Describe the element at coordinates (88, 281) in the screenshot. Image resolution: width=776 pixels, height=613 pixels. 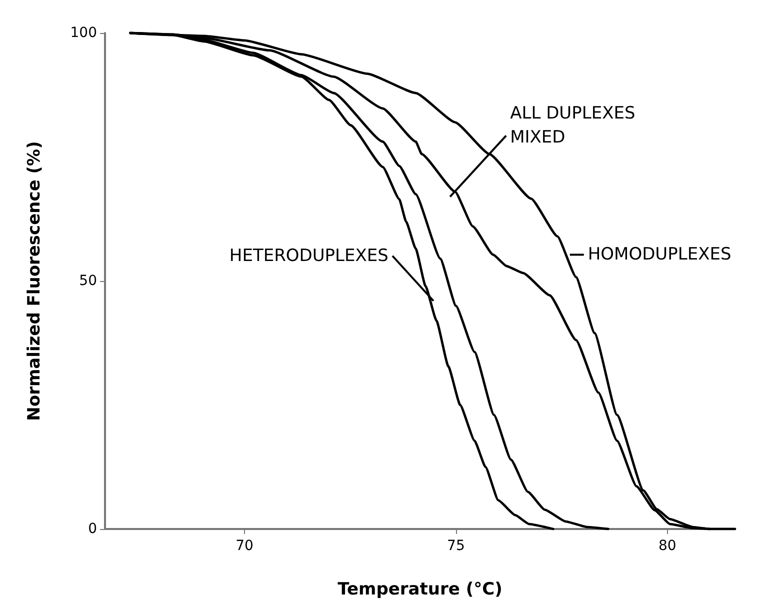
I see `y-tick-label: 50` at that location.